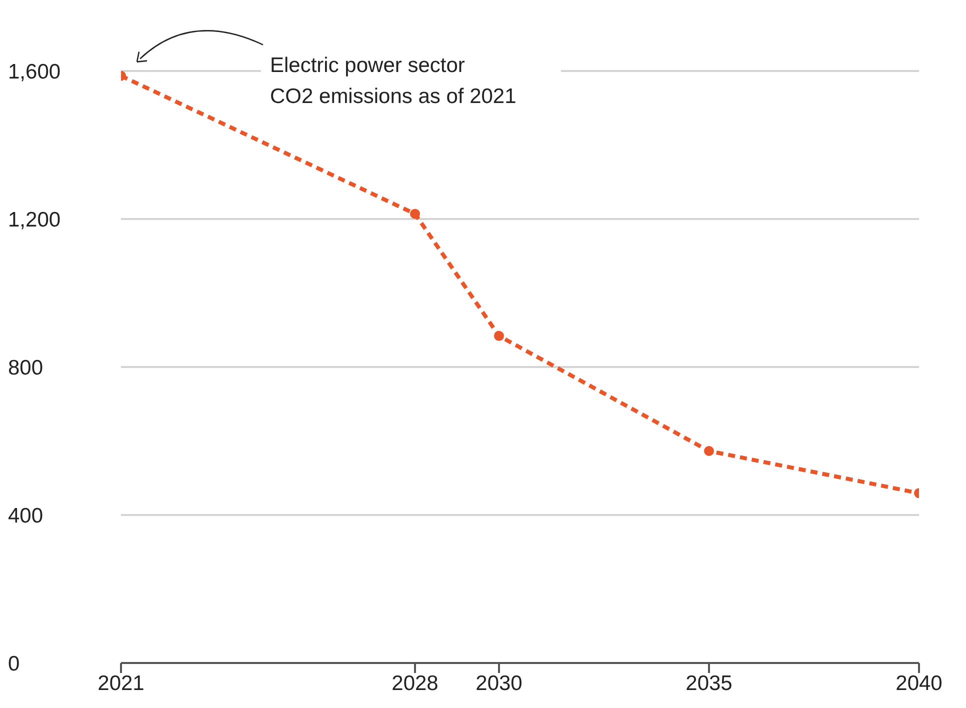 The height and width of the screenshot is (708, 966). What do you see at coordinates (26, 368) in the screenshot?
I see `y-tick-label: 800` at bounding box center [26, 368].